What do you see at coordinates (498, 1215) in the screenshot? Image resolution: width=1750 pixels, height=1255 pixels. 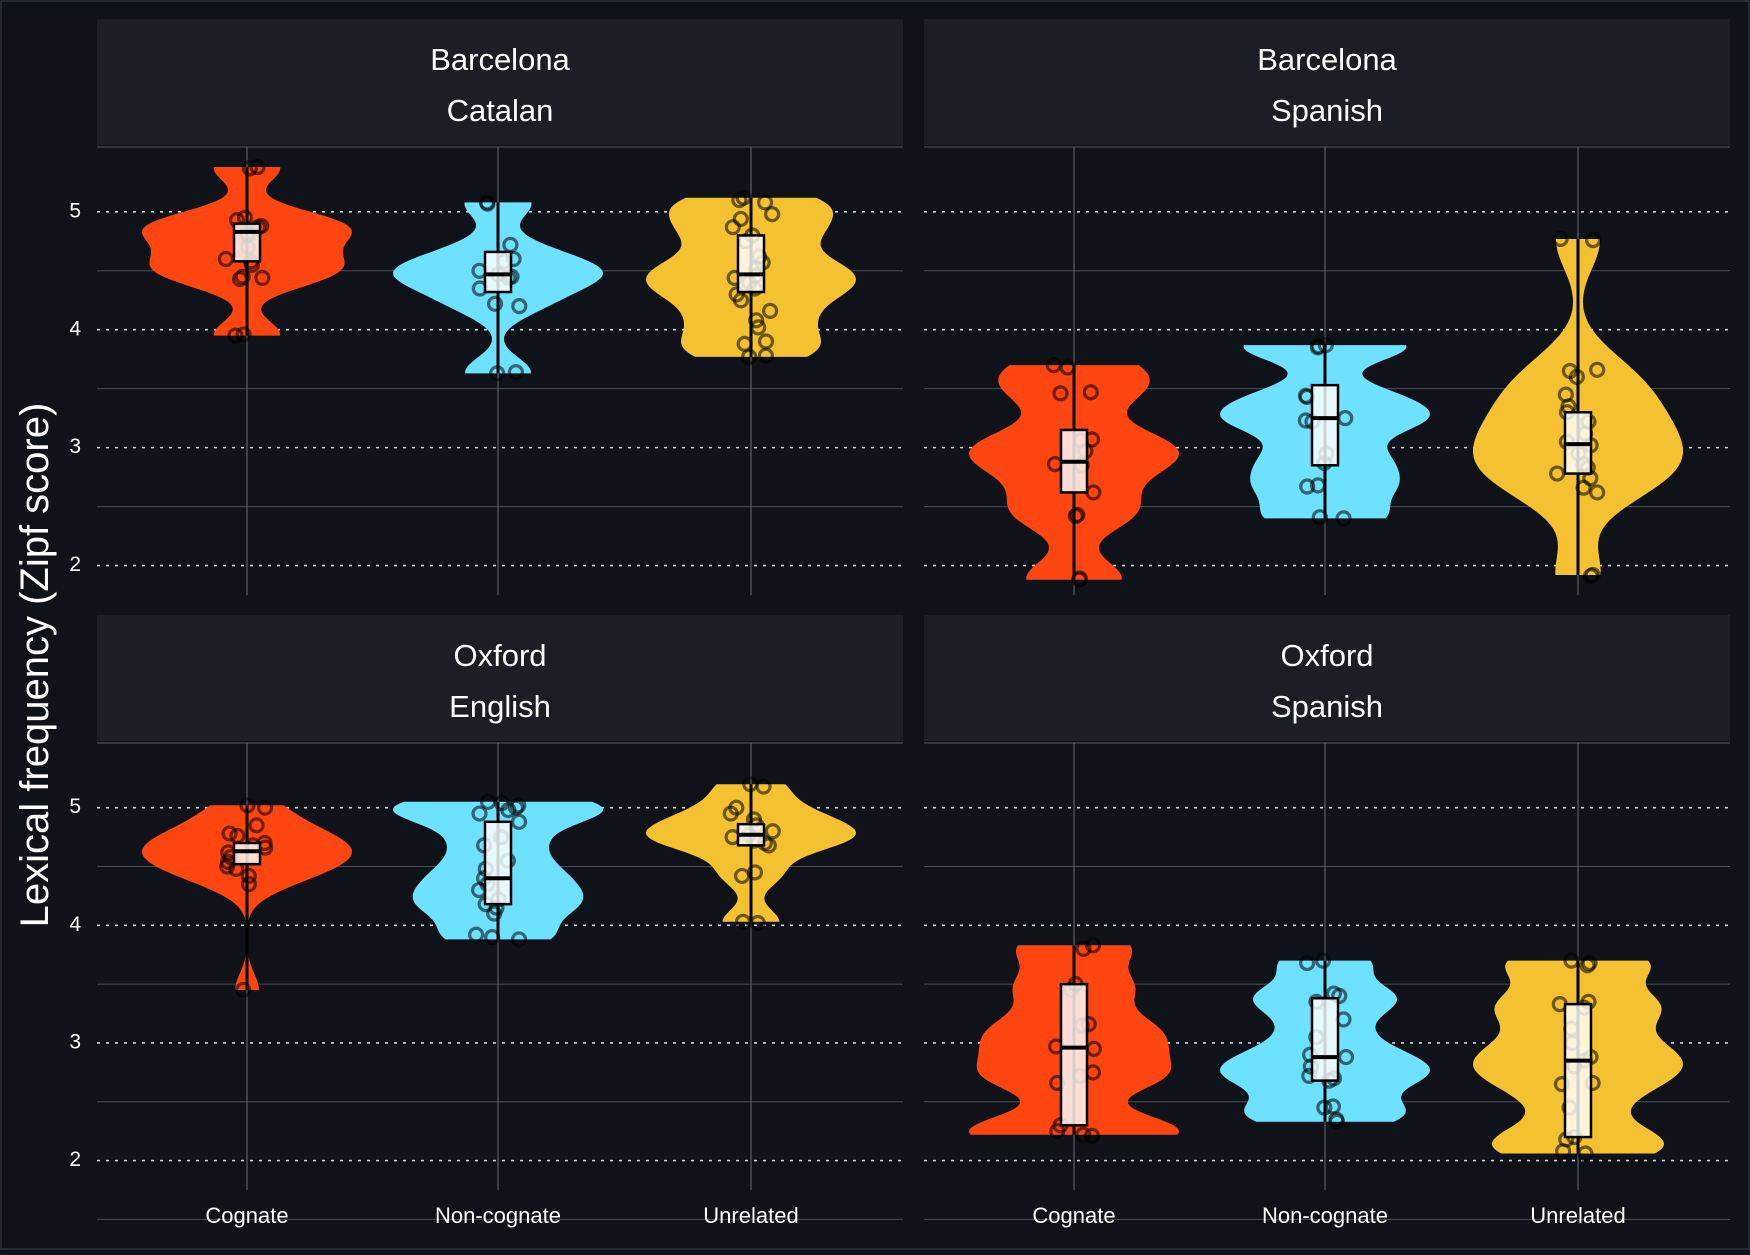 I see `x-tick-label: Non-cognate` at bounding box center [498, 1215].